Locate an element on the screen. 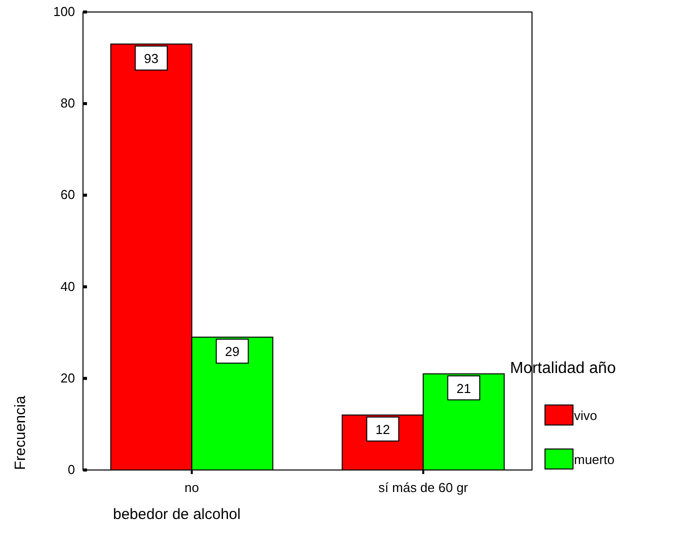  y-tick-label: 20 is located at coordinates (67, 378).